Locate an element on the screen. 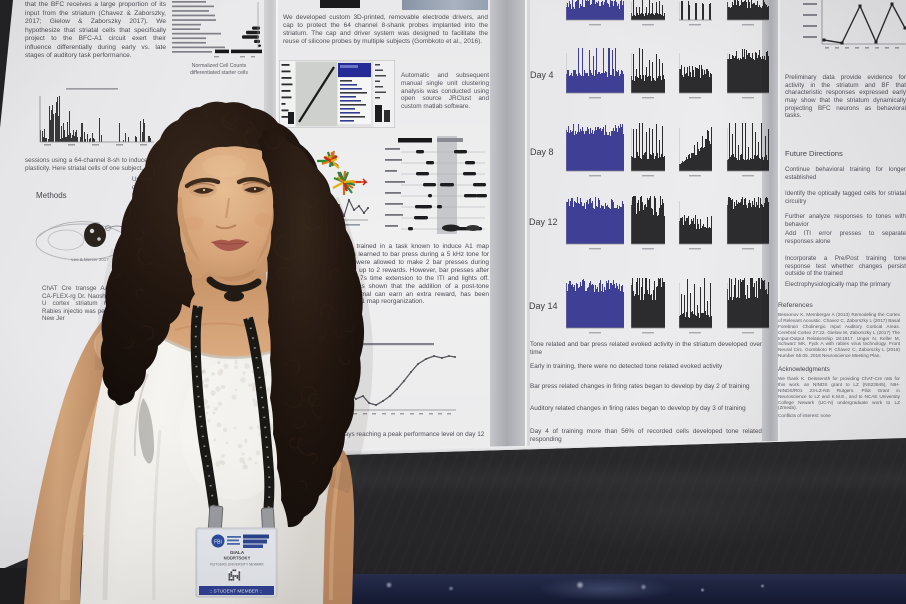  svg-text: :: STUDENT MEMBER :: is located at coordinates (236, 592).